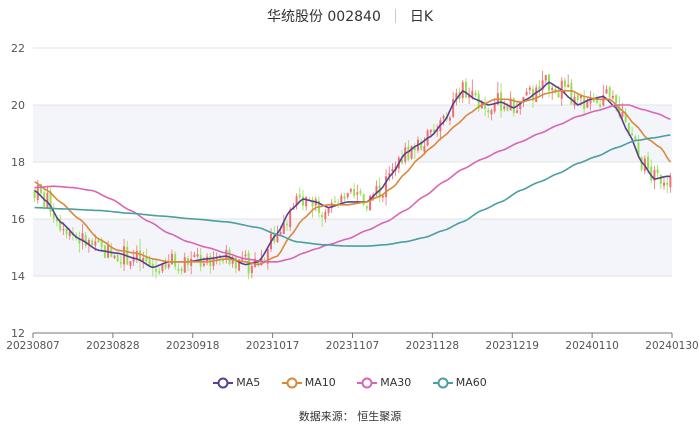 The width and height of the screenshot is (700, 426). Describe the element at coordinates (350, 416) in the screenshot. I see `data-source: 数据来源： 恒生聚源` at that location.